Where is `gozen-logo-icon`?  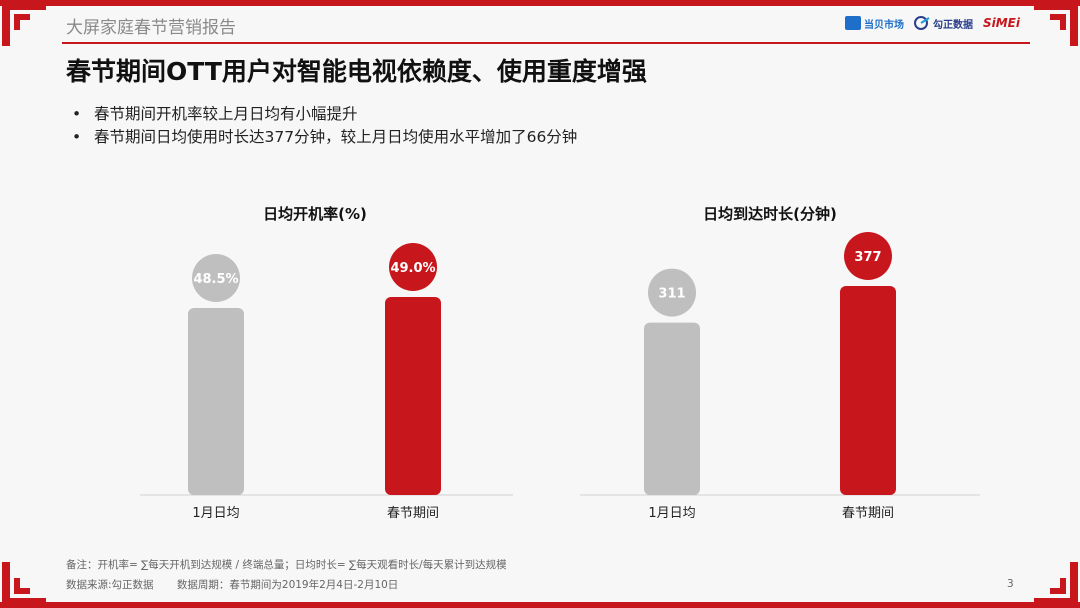
gozen-logo-icon is located at coordinates (921, 23).